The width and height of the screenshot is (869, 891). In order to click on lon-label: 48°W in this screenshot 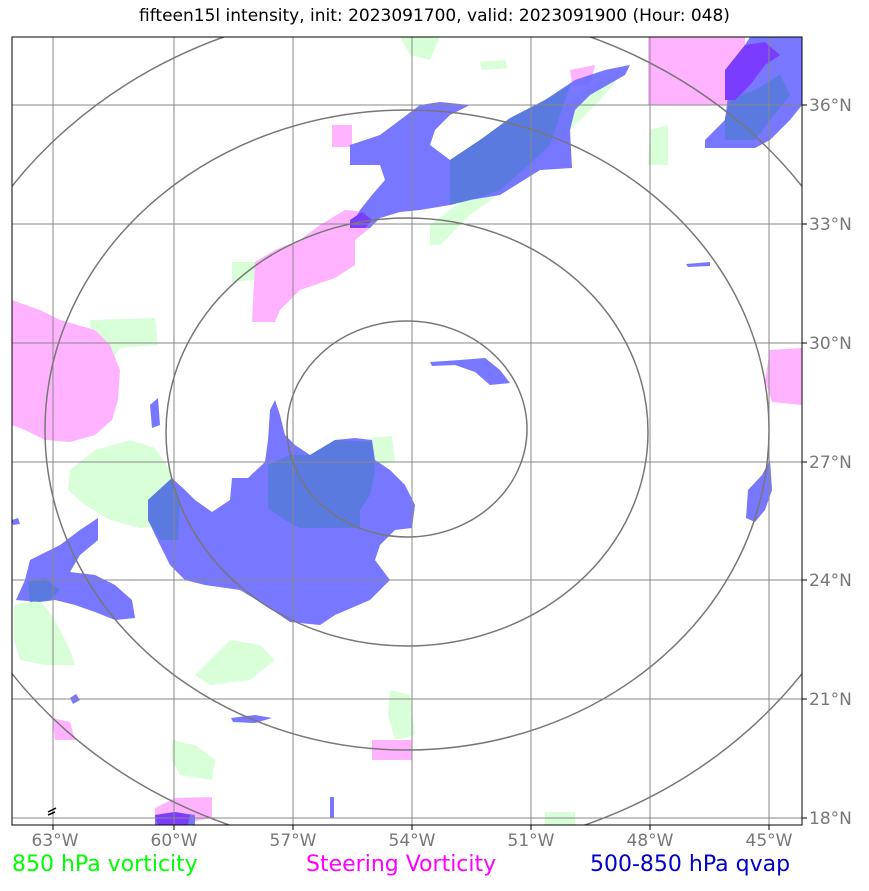, I will do `click(650, 841)`.